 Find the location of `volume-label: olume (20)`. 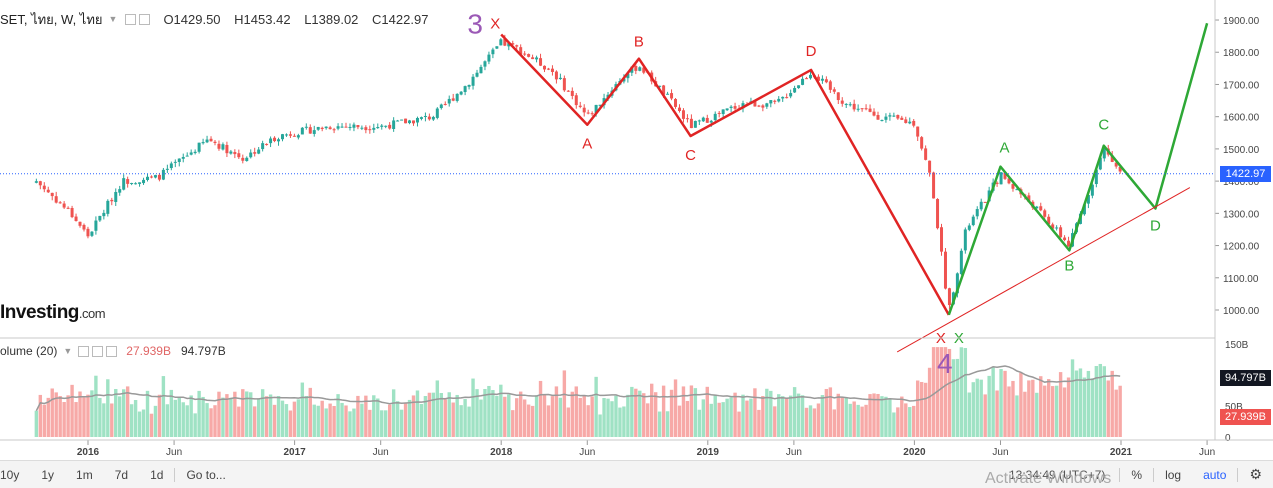

volume-label: olume (20) is located at coordinates (29, 351).